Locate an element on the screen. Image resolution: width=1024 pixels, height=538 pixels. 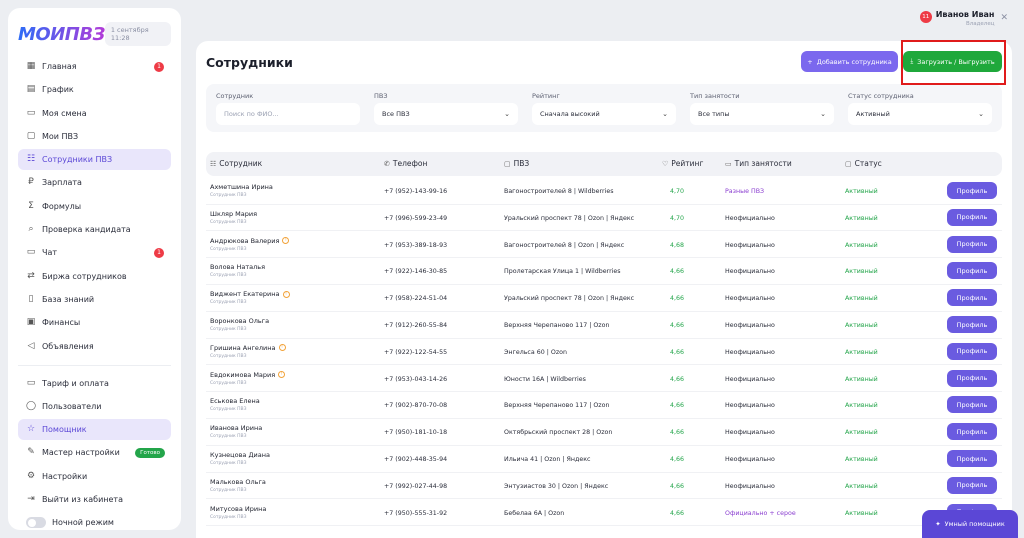
logo: МОИПВЗ is located at coordinates (61, 34).